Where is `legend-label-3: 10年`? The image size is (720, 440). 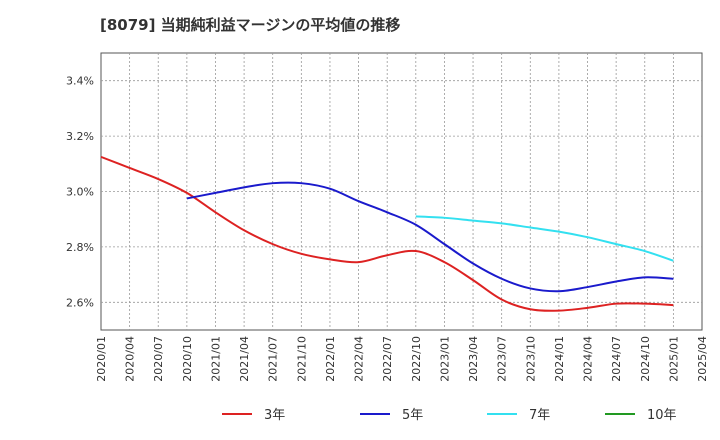
legend-label-3: 10年 is located at coordinates (662, 415).